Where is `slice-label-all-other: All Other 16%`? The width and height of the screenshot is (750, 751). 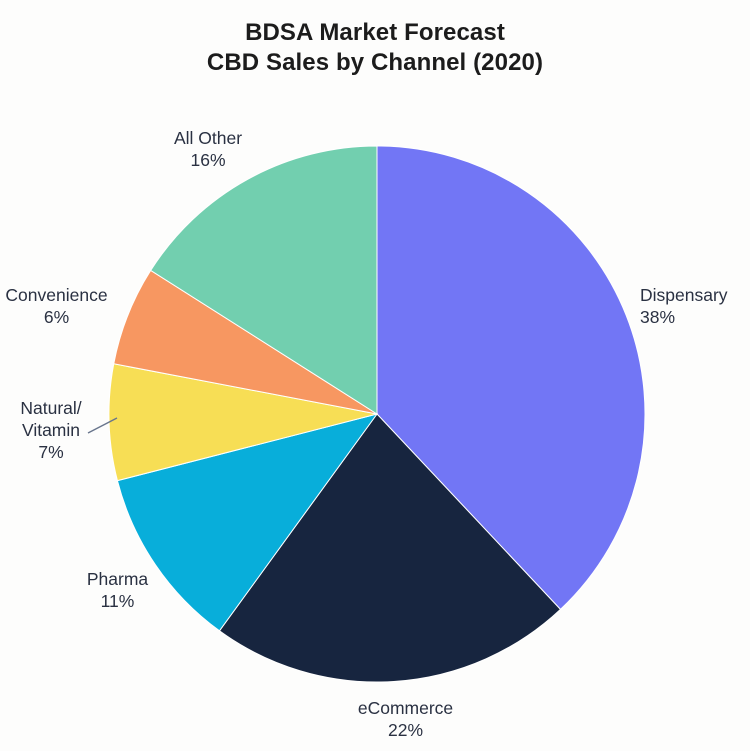 slice-label-all-other: All Other 16% is located at coordinates (208, 149).